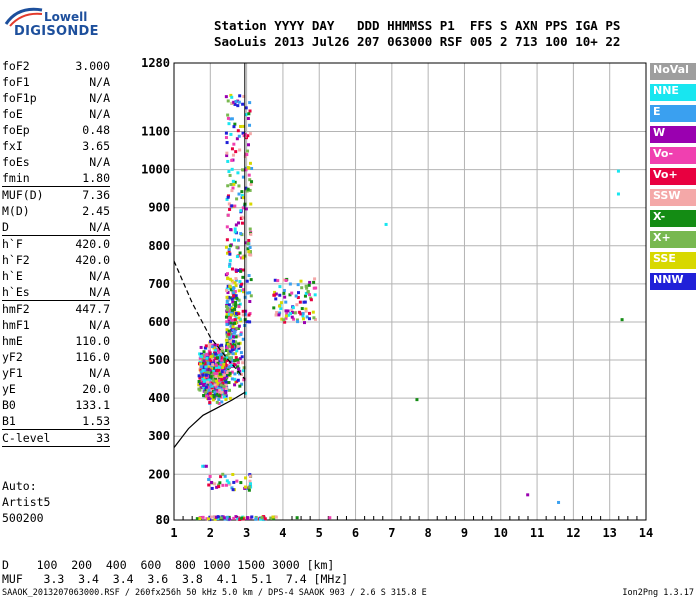 The width and height of the screenshot is (700, 600). Describe the element at coordinates (163, 520) in the screenshot. I see `y-tick-label: 80` at that location.